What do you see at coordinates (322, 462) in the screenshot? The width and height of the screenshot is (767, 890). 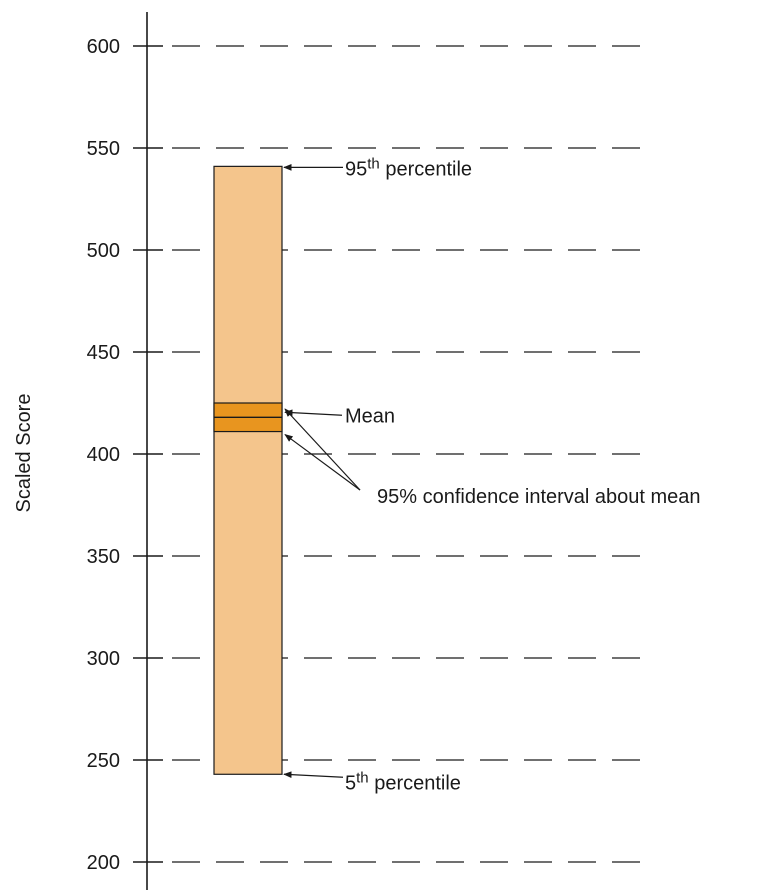 I see `ci-lower-callout-line` at bounding box center [322, 462].